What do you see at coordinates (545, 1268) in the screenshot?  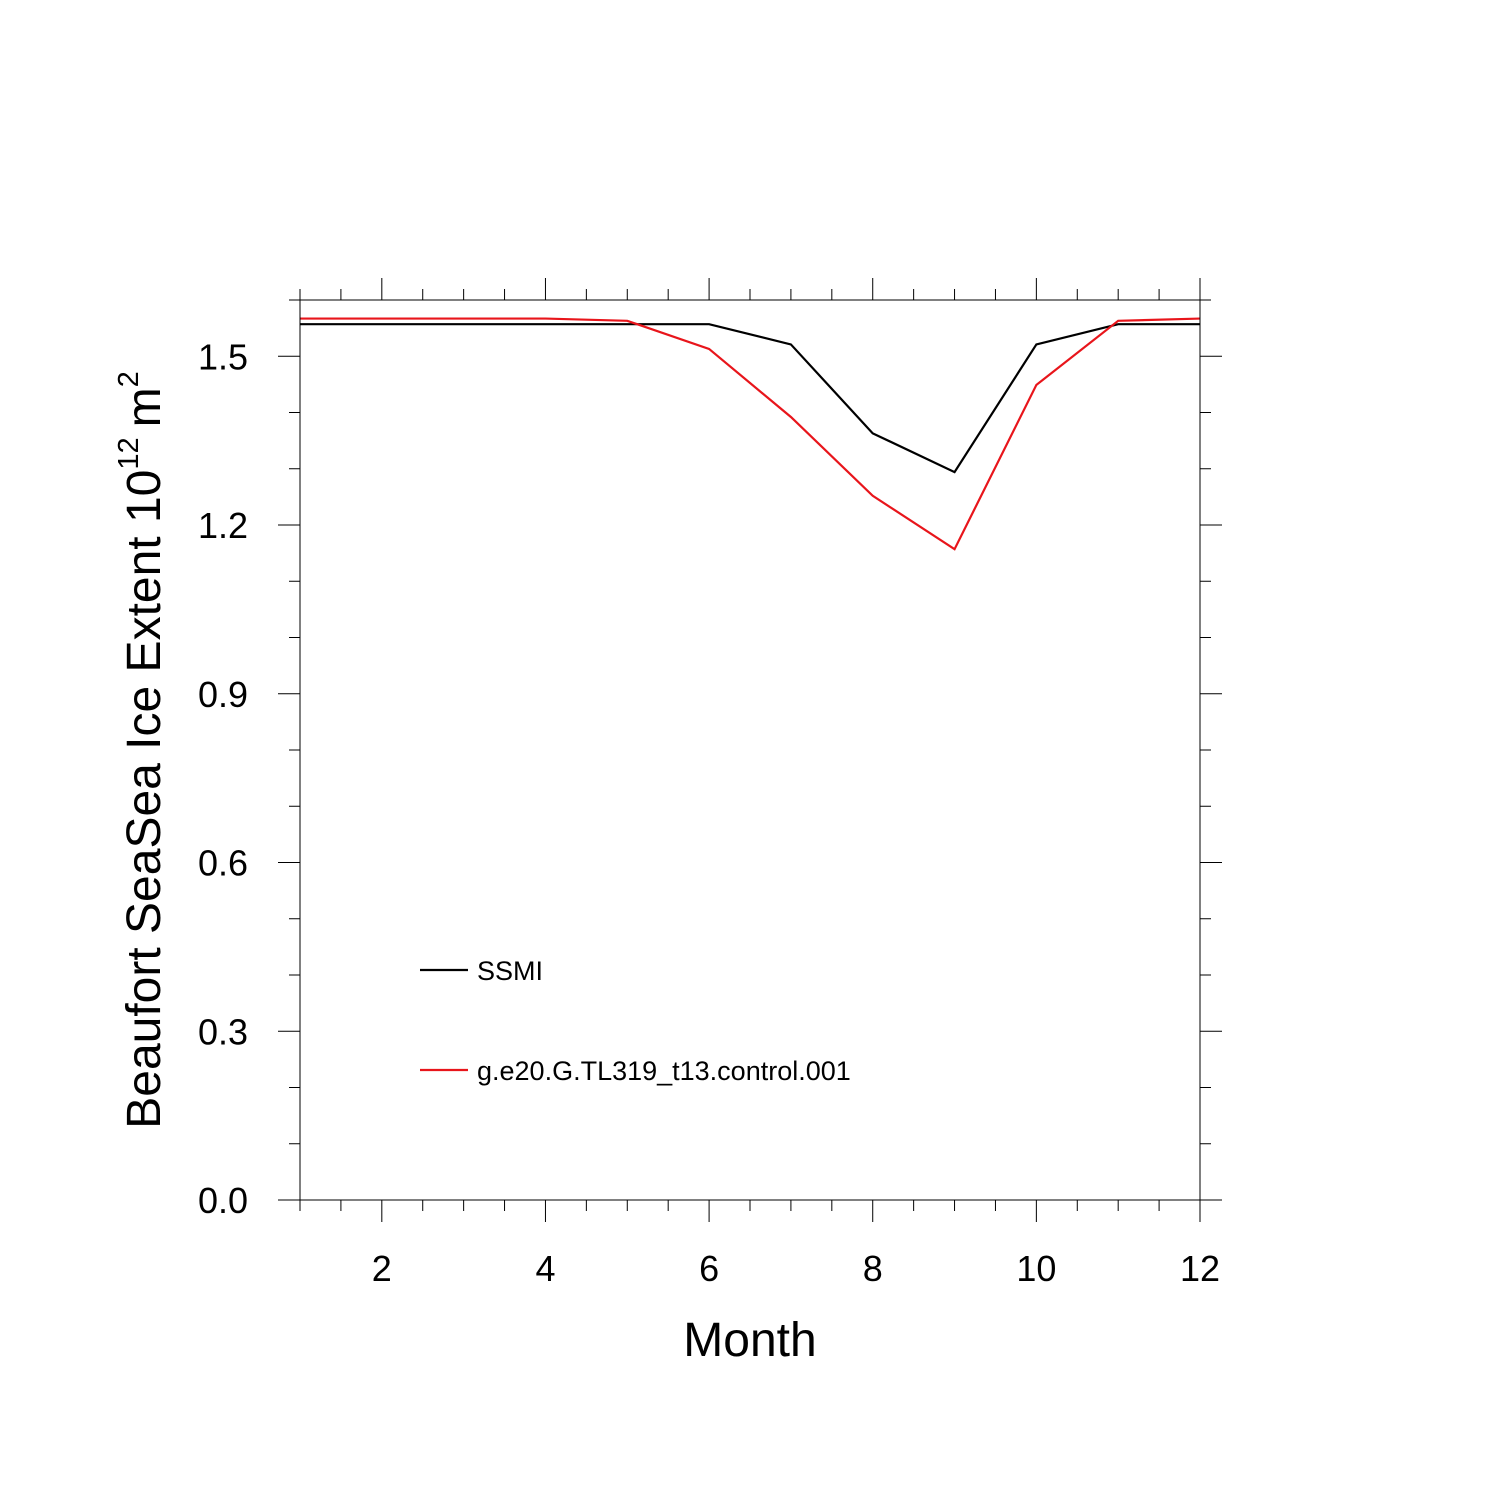 I see `x-tick-label: 4` at bounding box center [545, 1268].